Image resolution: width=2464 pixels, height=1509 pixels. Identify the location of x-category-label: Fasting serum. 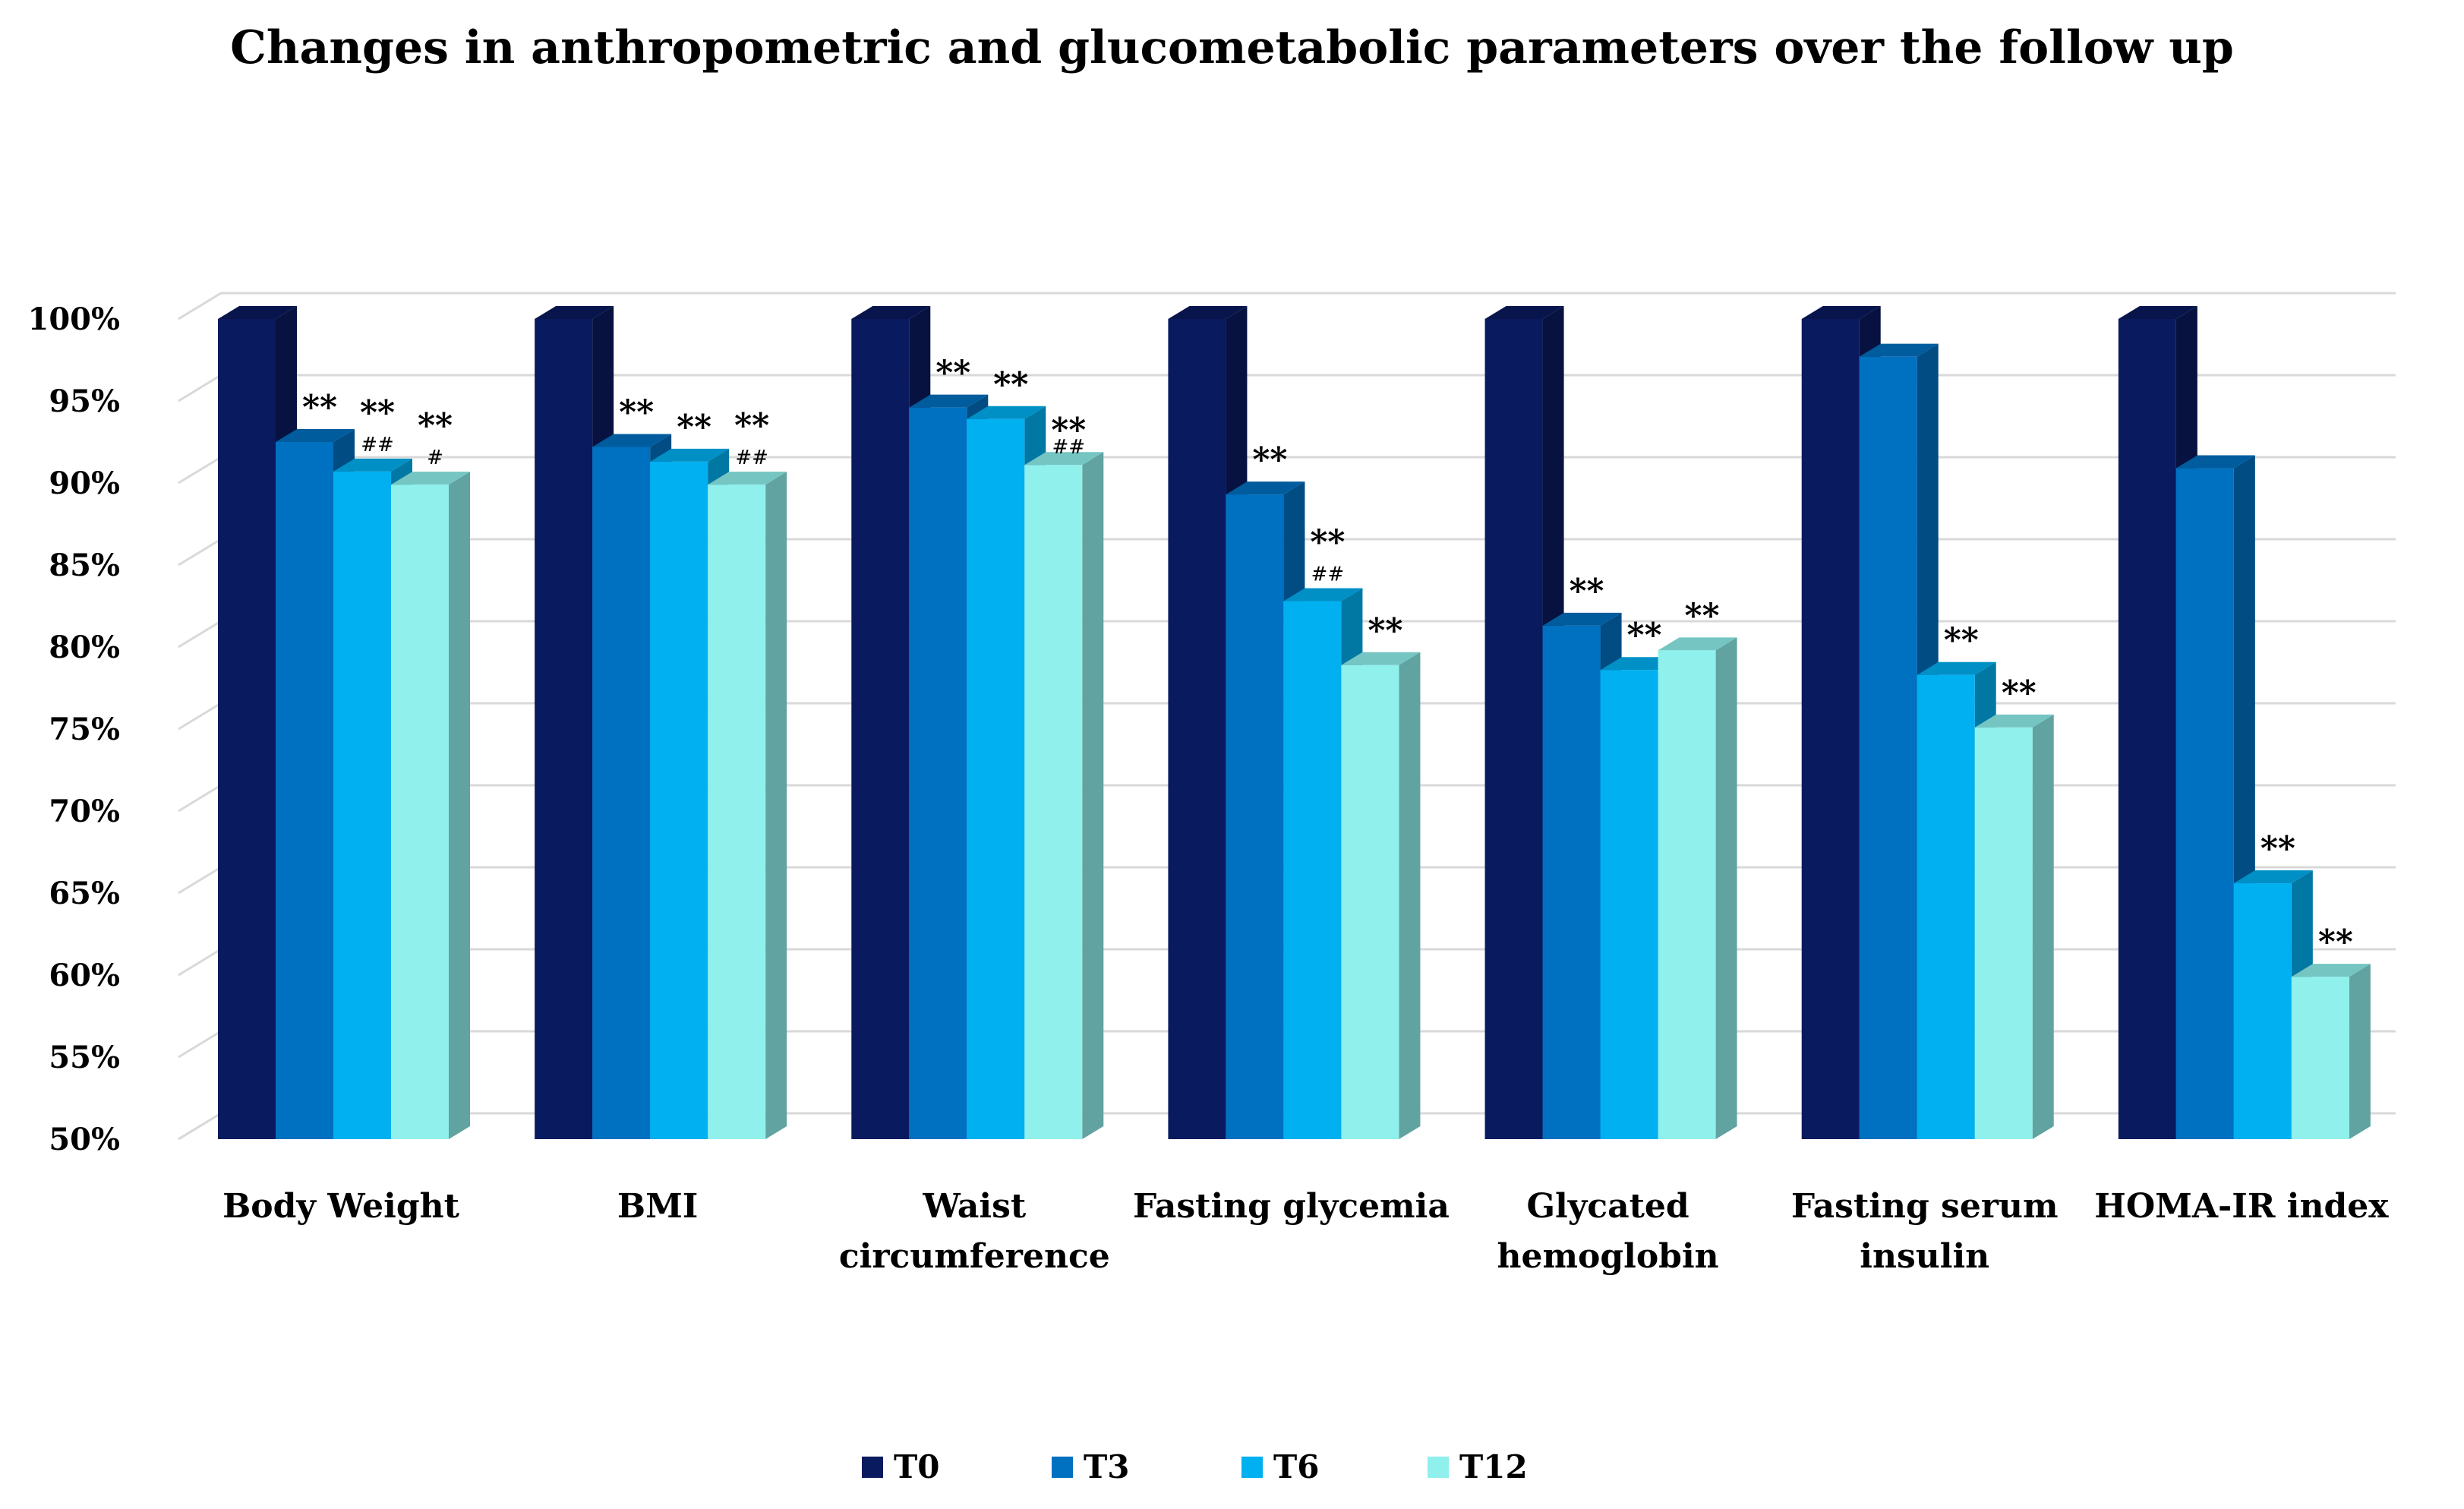
(1925, 1206).